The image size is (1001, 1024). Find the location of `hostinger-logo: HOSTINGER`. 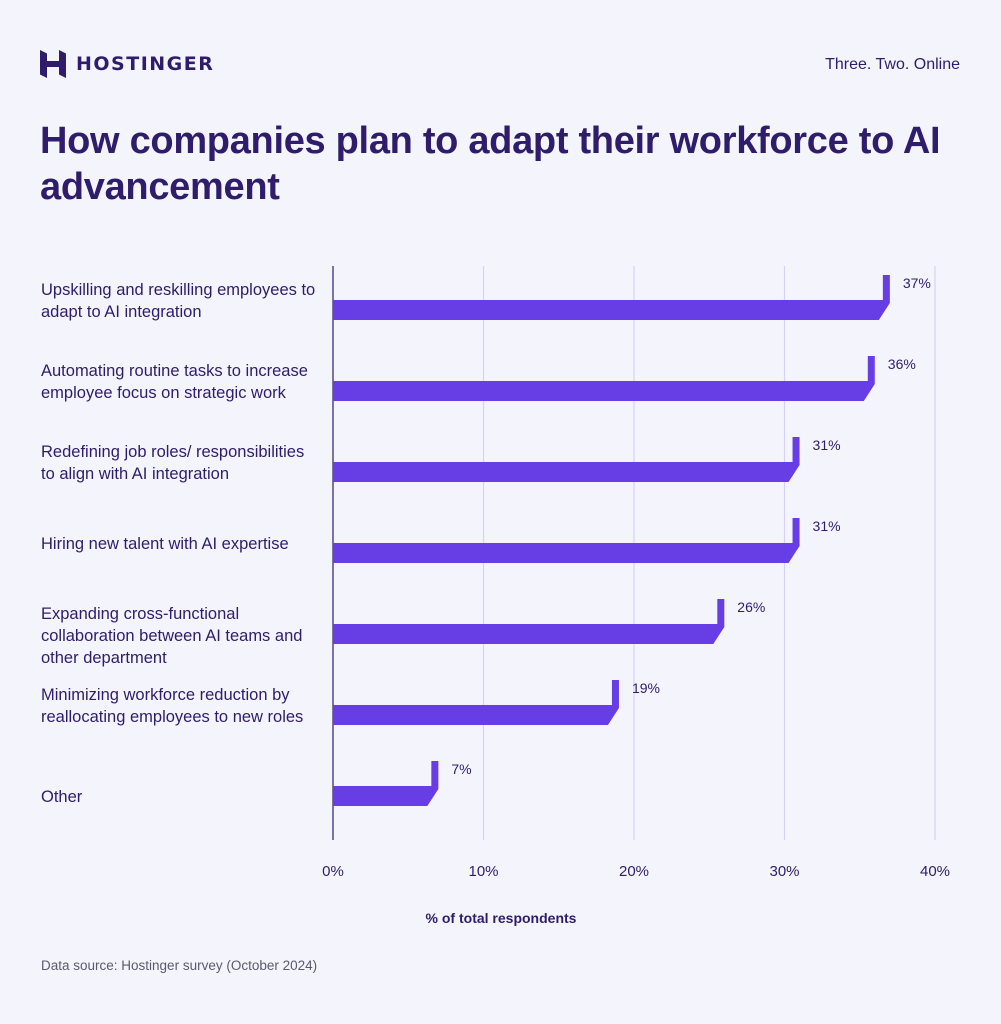

hostinger-logo: HOSTINGER is located at coordinates (127, 64).